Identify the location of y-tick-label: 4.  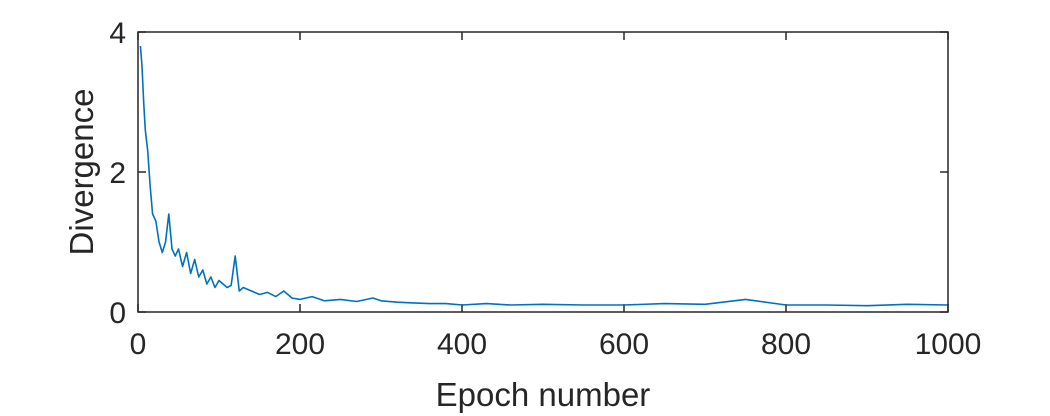
(117, 33).